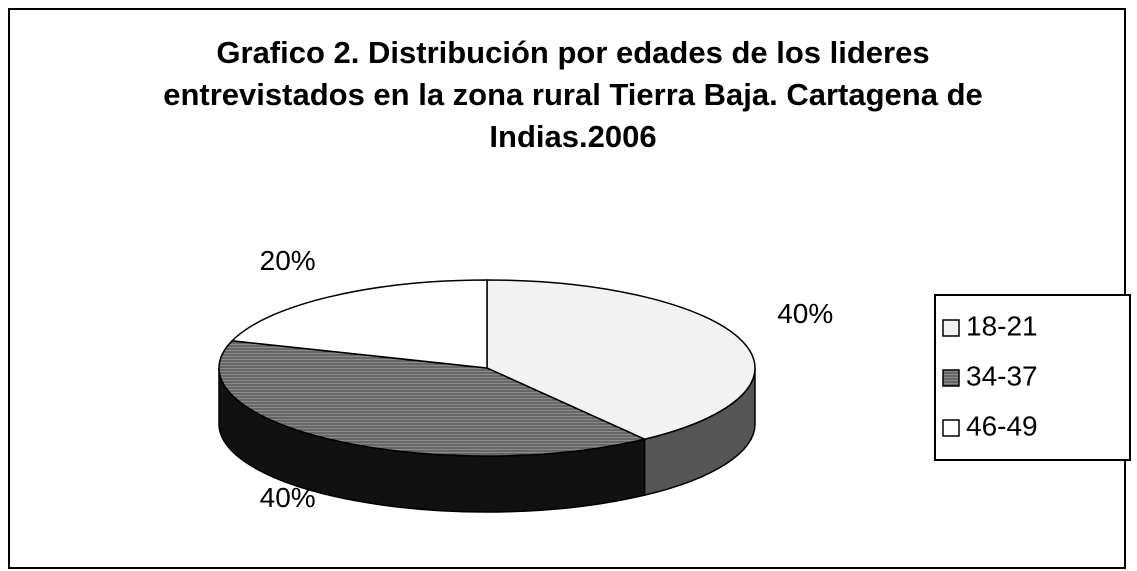  What do you see at coordinates (1002, 425) in the screenshot?
I see `legend-label: 46-49` at bounding box center [1002, 425].